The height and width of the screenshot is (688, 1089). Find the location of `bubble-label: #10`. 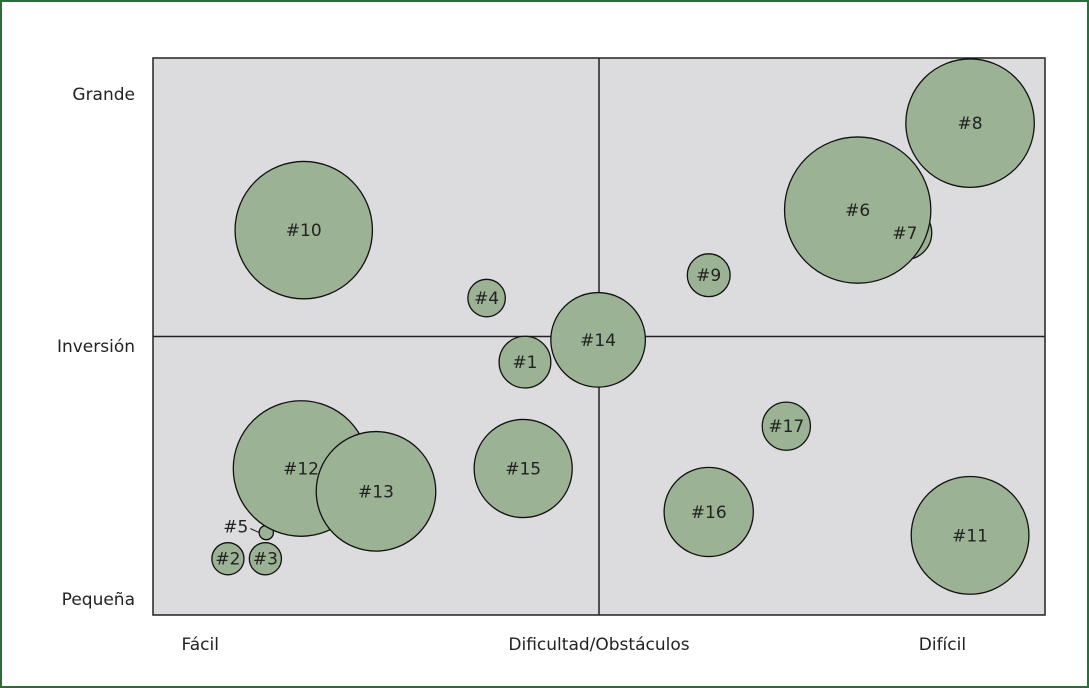

bubble-label: #10 is located at coordinates (304, 231).